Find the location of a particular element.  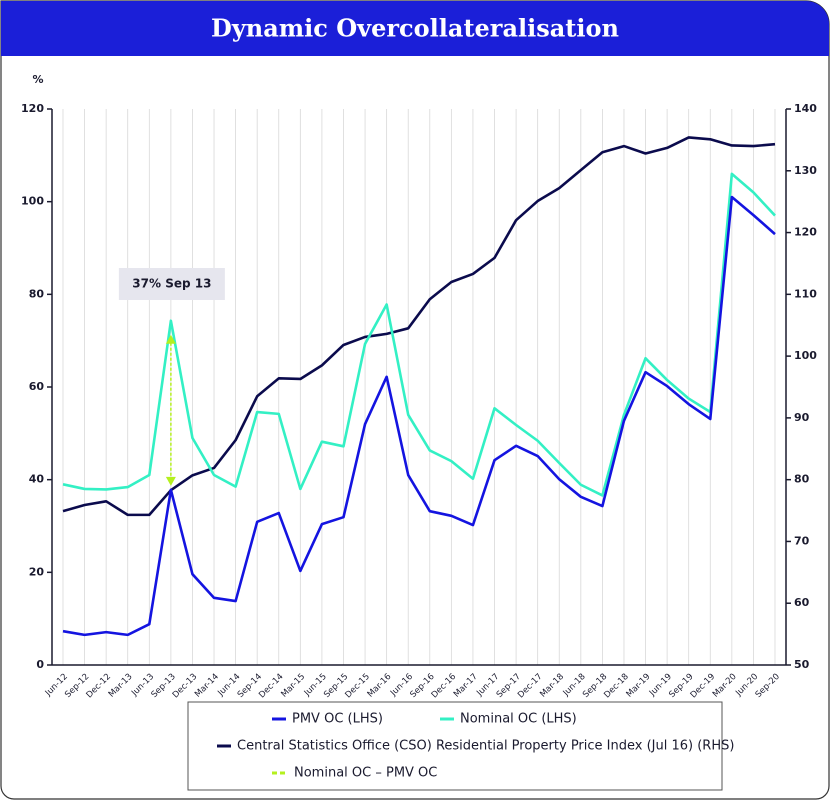

y2-tick-label: 100 is located at coordinates (805, 355).